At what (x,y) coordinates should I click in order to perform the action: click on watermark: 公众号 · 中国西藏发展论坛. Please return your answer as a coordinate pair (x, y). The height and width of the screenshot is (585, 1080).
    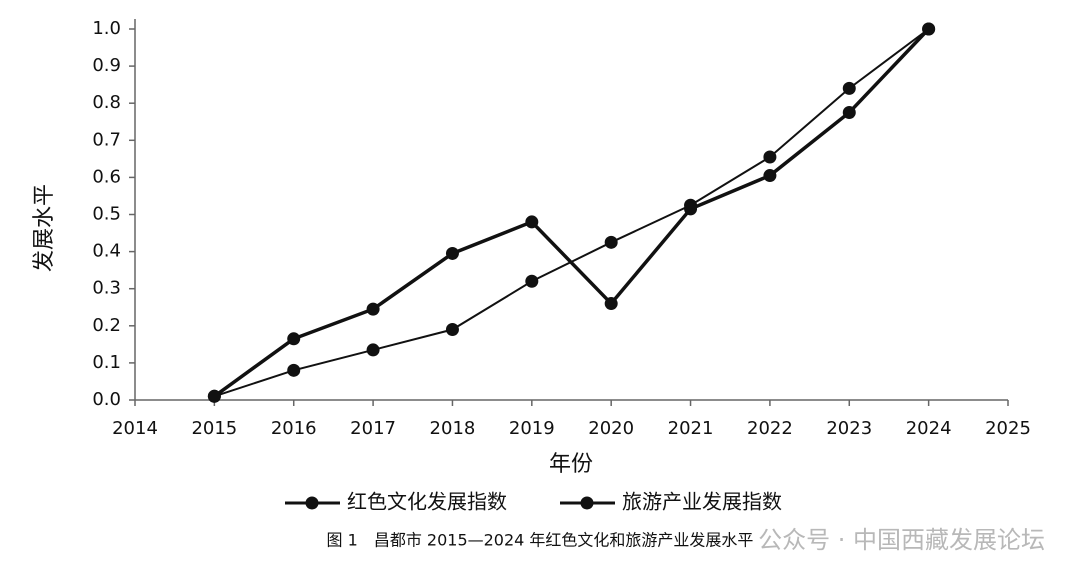
    Looking at the image, I should click on (901, 540).